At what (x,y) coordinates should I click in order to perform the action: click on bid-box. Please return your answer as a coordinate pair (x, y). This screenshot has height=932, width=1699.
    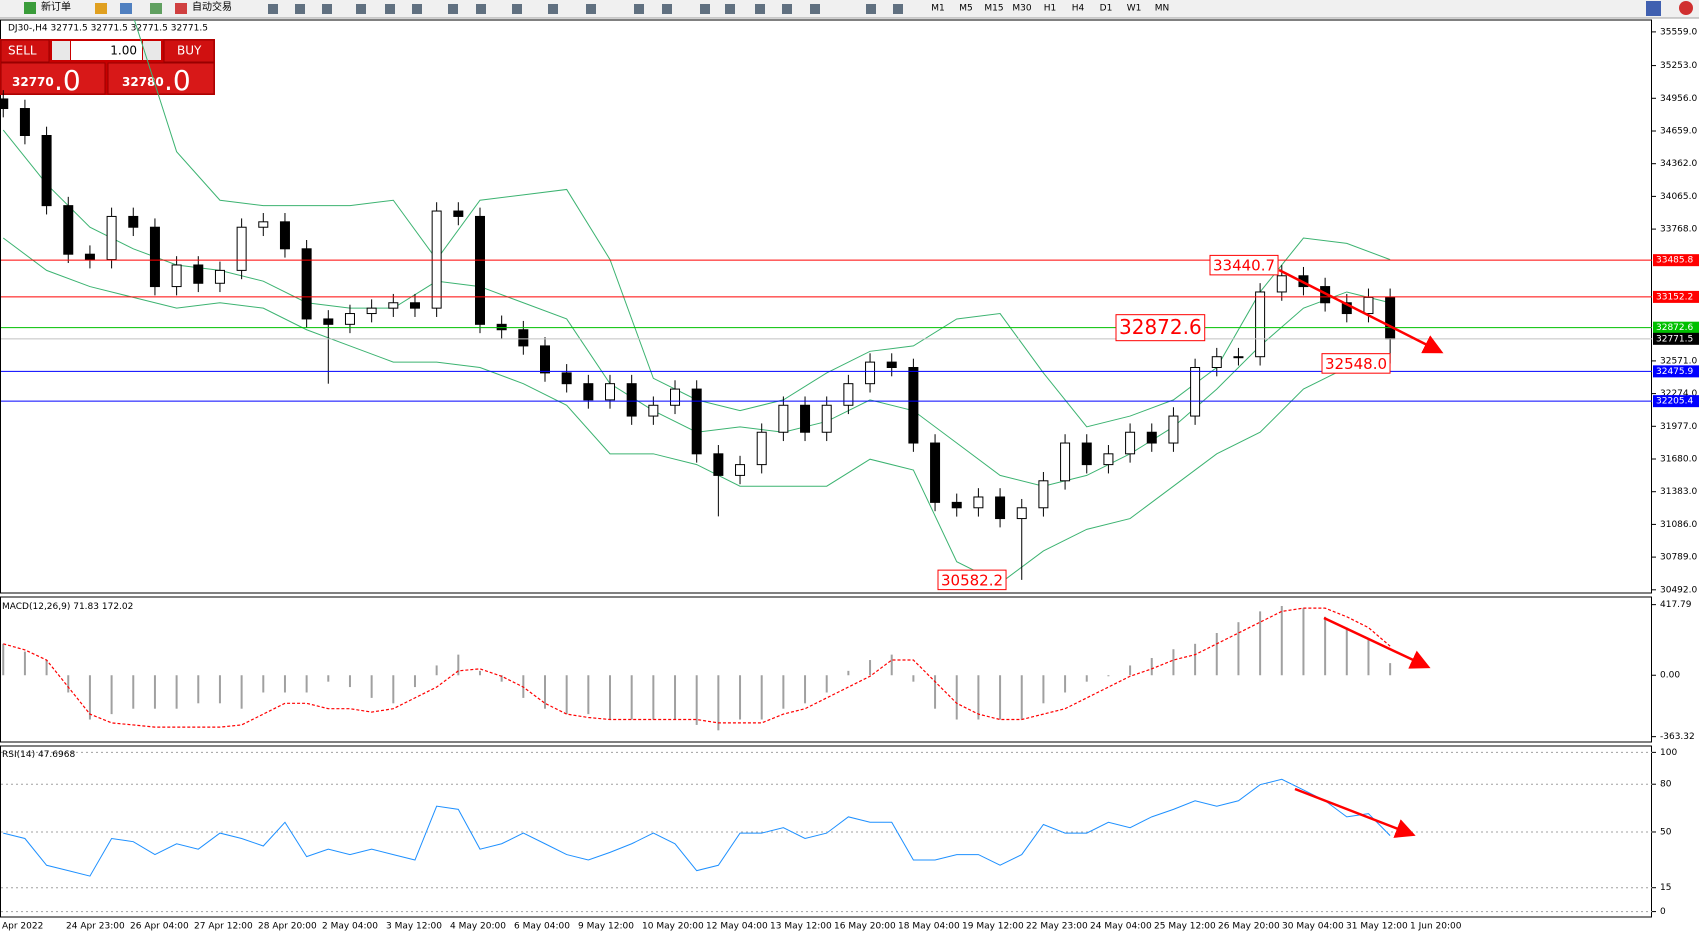
    Looking at the image, I should click on (53, 78).